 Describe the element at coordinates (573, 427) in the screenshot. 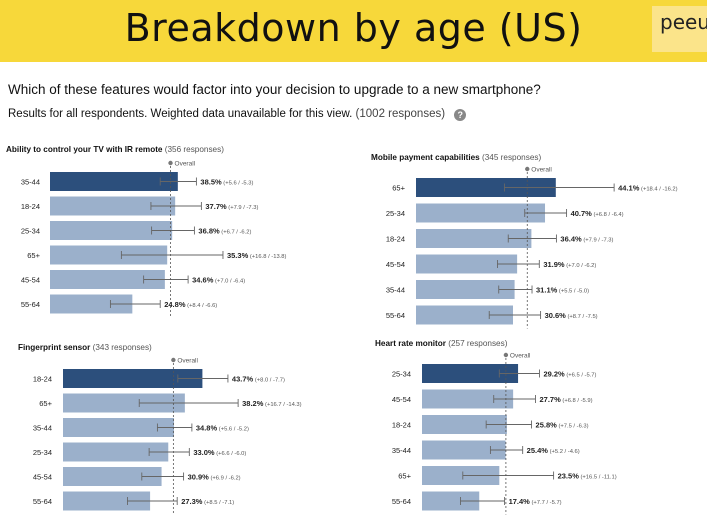

I see `error-label: (+7.5 / -6.3)` at that location.